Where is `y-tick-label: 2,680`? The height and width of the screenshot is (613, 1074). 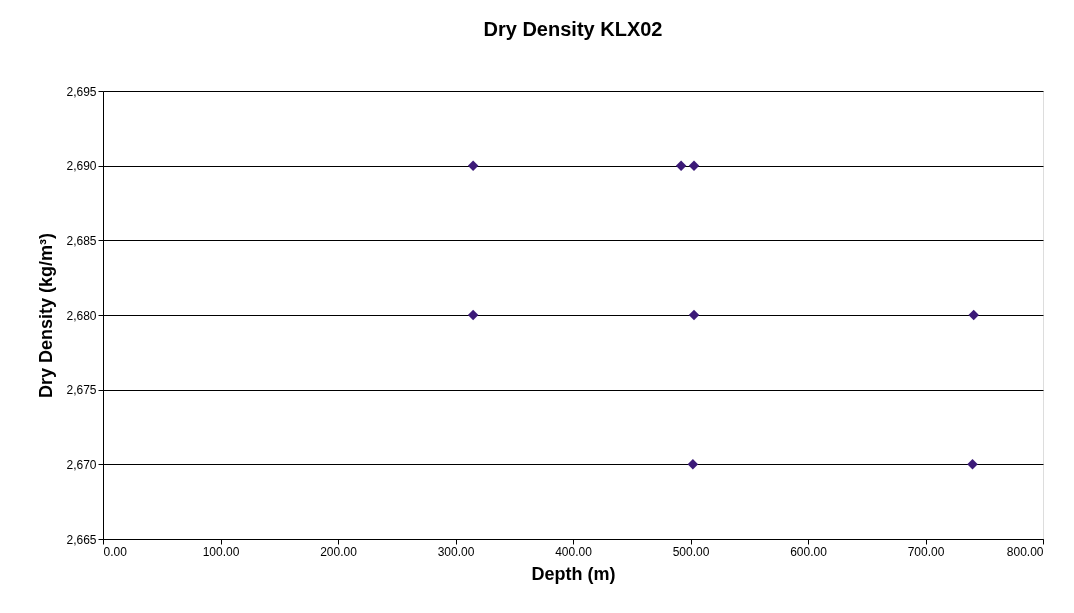 y-tick-label: 2,680 is located at coordinates (81, 315).